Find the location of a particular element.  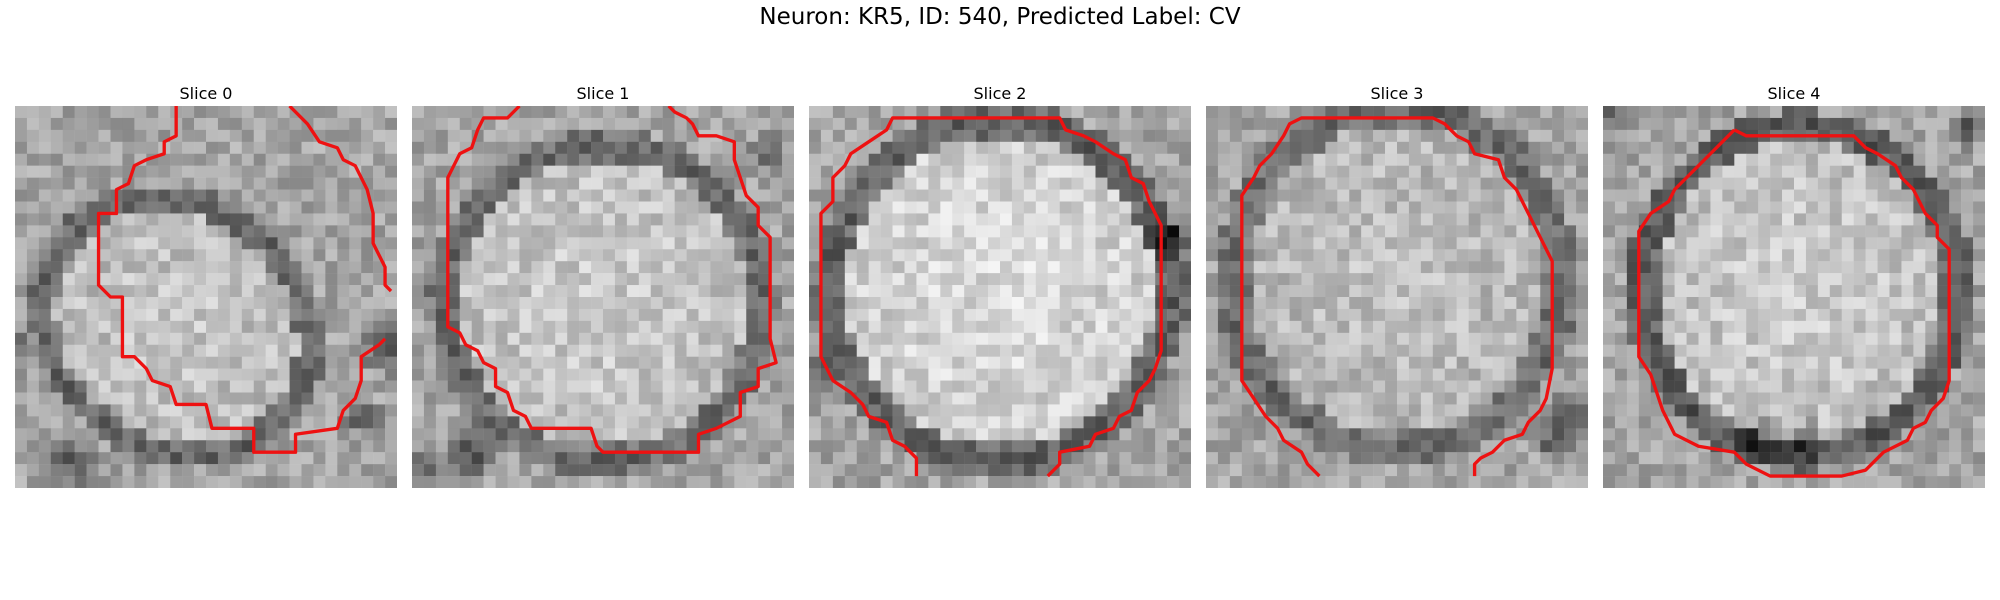

slice-panel: Slice 0 is located at coordinates (206, 286).